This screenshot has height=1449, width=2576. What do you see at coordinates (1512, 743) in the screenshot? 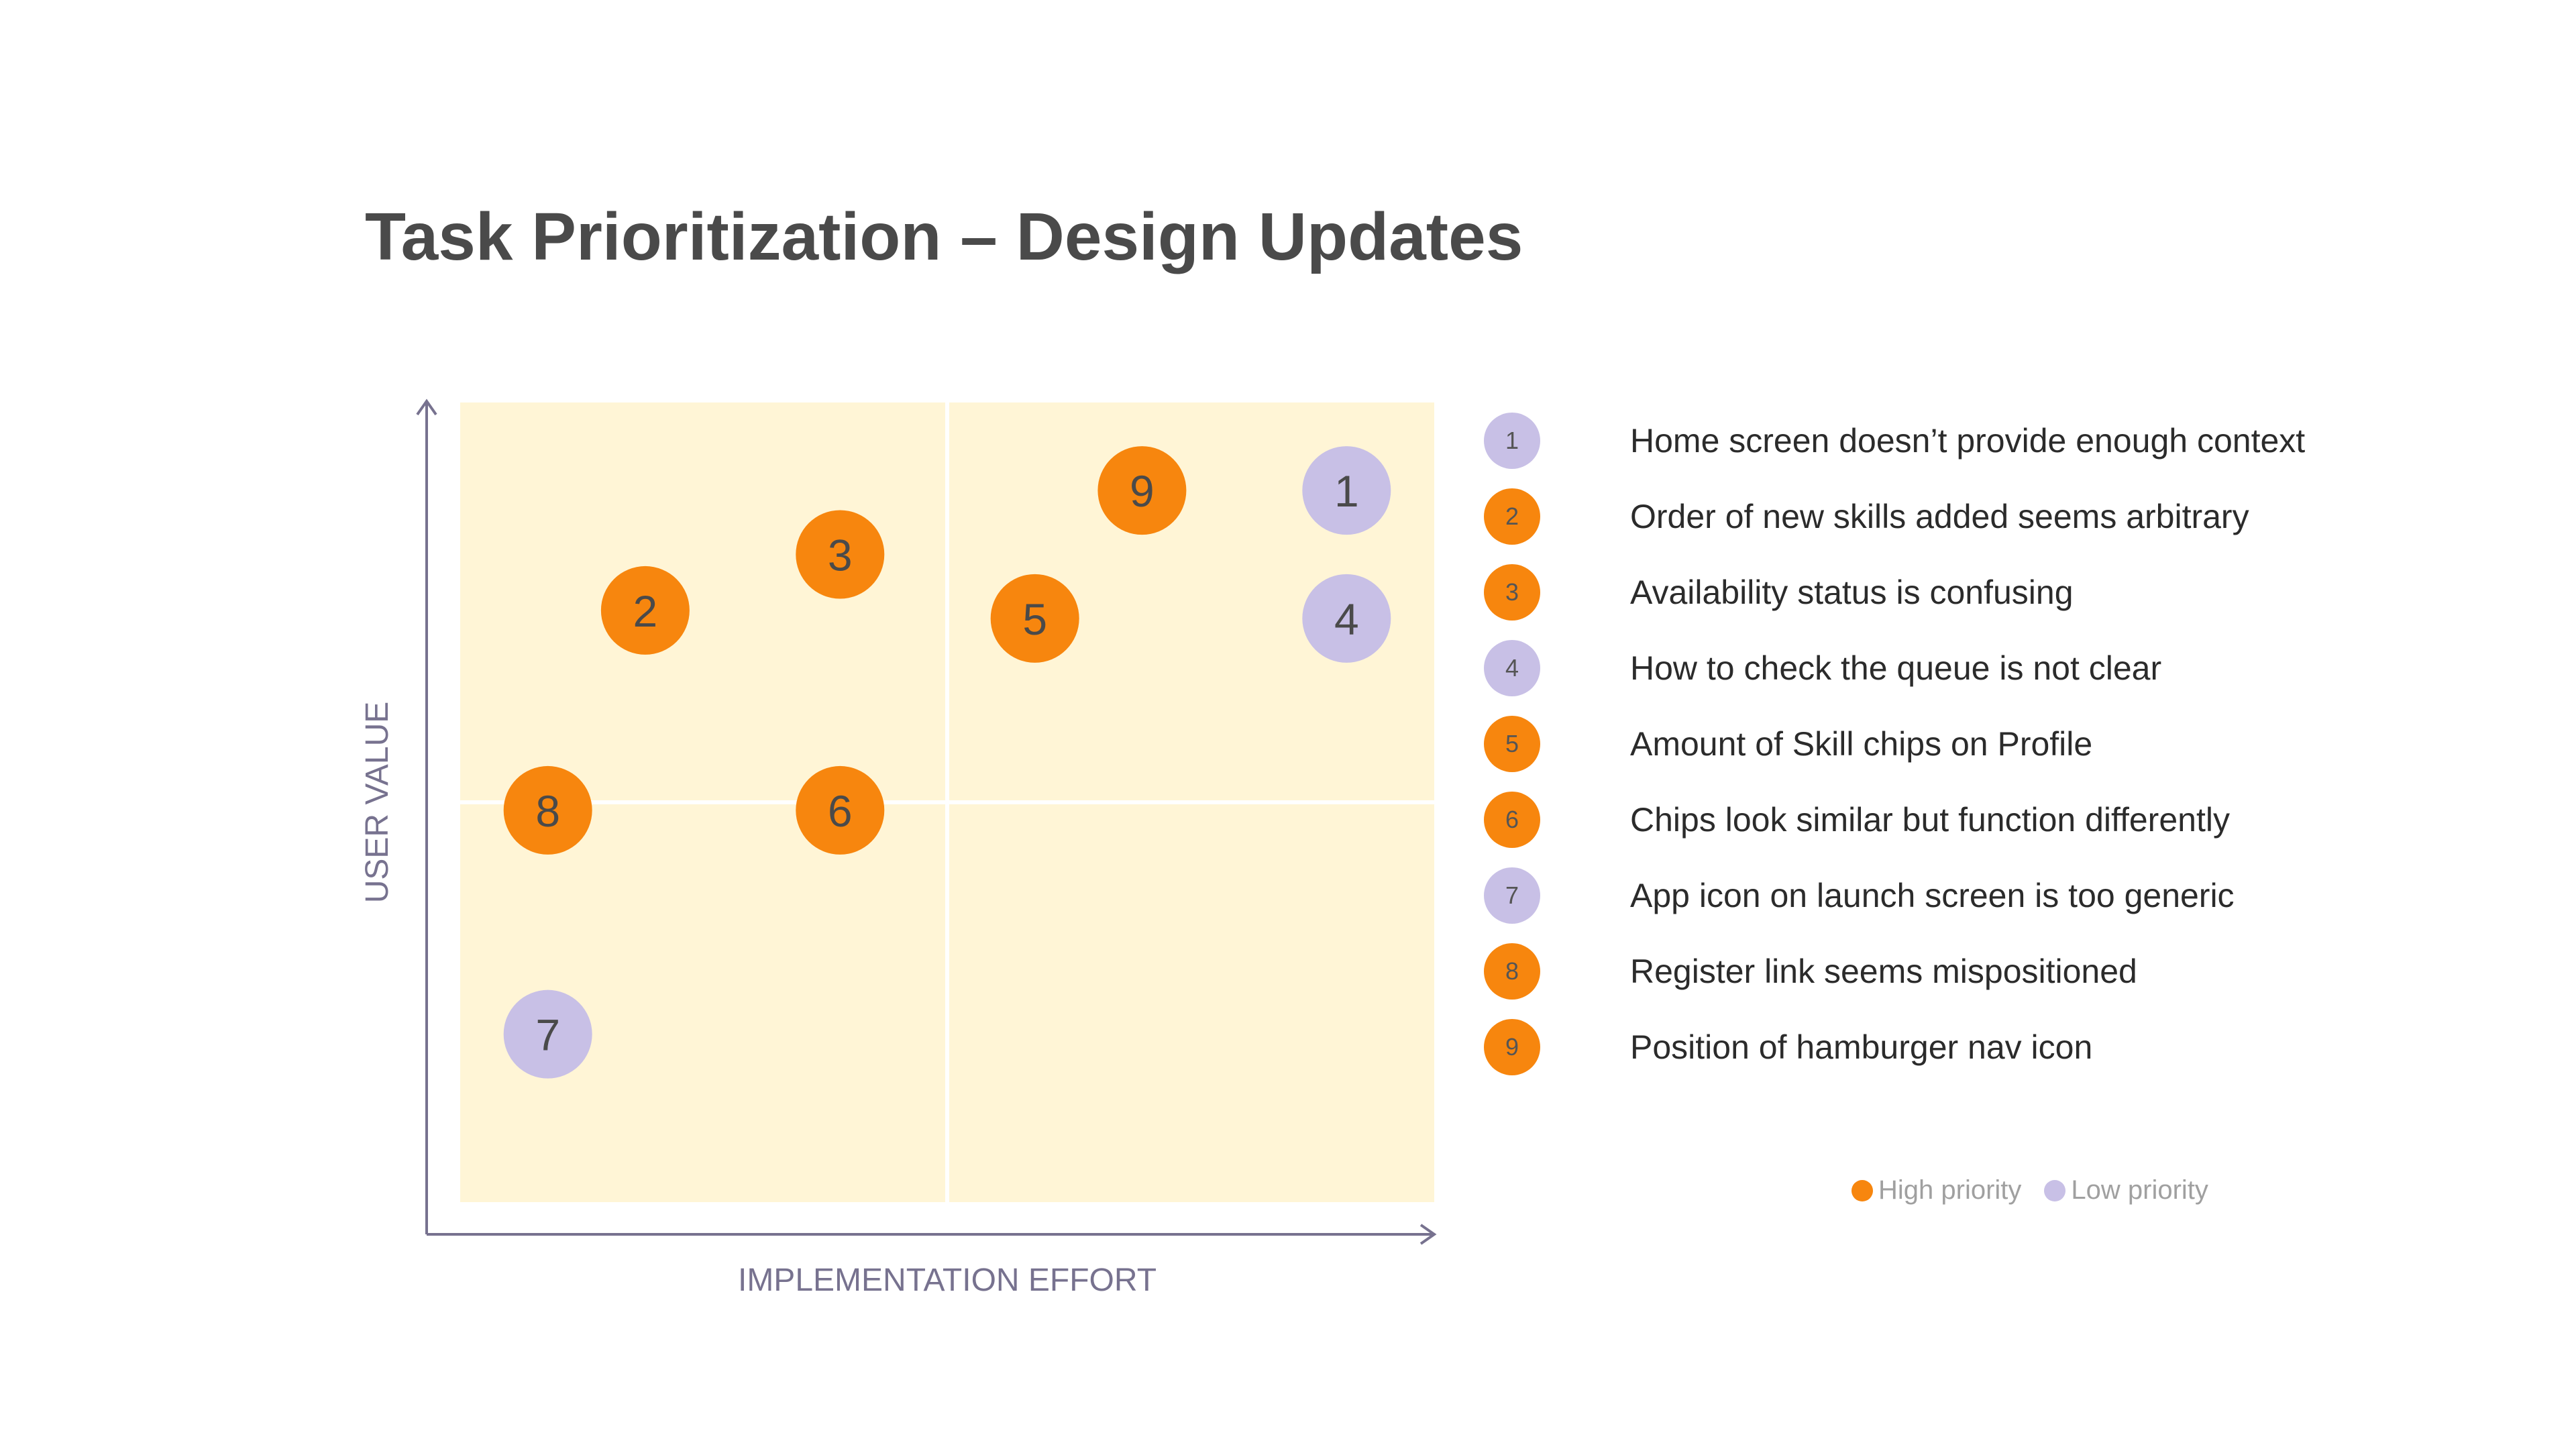
I see `legend-number-badge: 5` at bounding box center [1512, 743].